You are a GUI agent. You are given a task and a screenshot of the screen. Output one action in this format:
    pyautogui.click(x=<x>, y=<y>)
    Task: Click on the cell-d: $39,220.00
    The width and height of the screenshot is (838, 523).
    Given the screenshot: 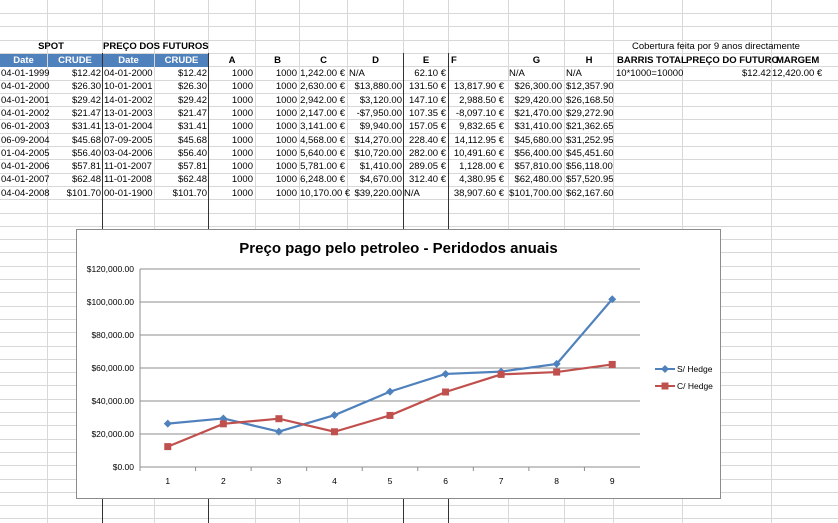 What is the action you would take?
    pyautogui.click(x=378, y=193)
    